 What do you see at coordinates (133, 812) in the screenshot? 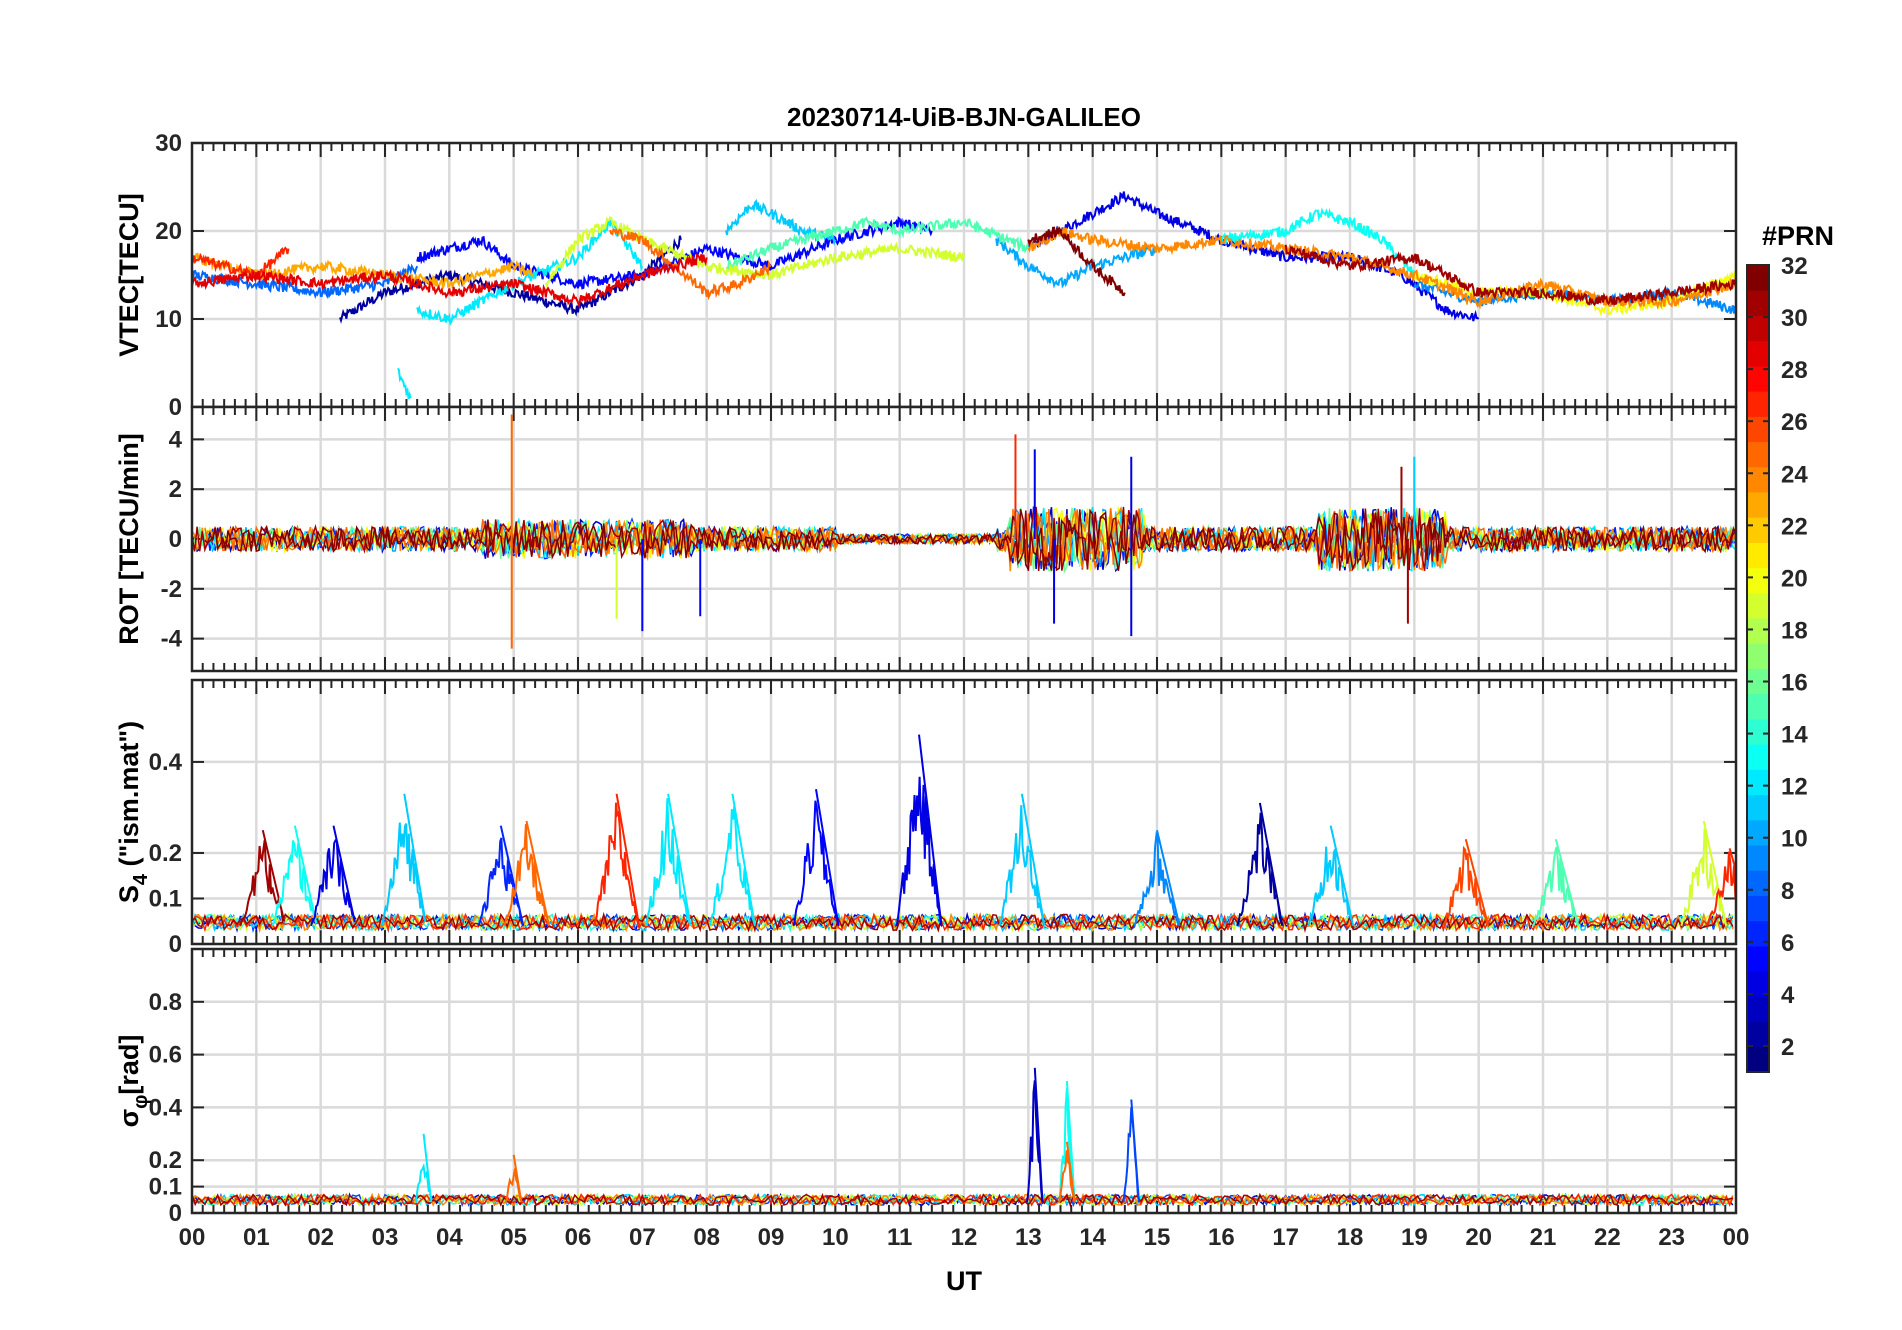
I see `y-axis-label: S4 ("ism.mat")` at bounding box center [133, 812].